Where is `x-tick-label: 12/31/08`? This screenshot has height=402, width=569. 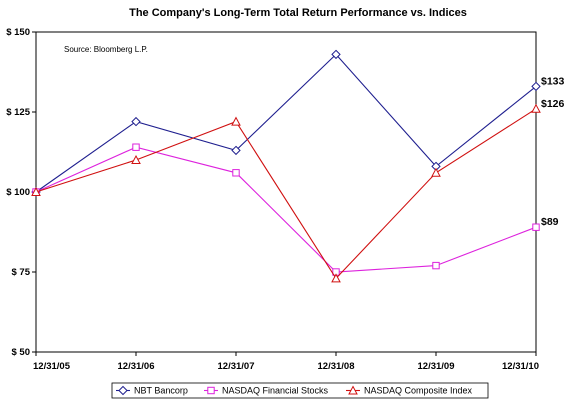 x-tick-label: 12/31/08 is located at coordinates (336, 366).